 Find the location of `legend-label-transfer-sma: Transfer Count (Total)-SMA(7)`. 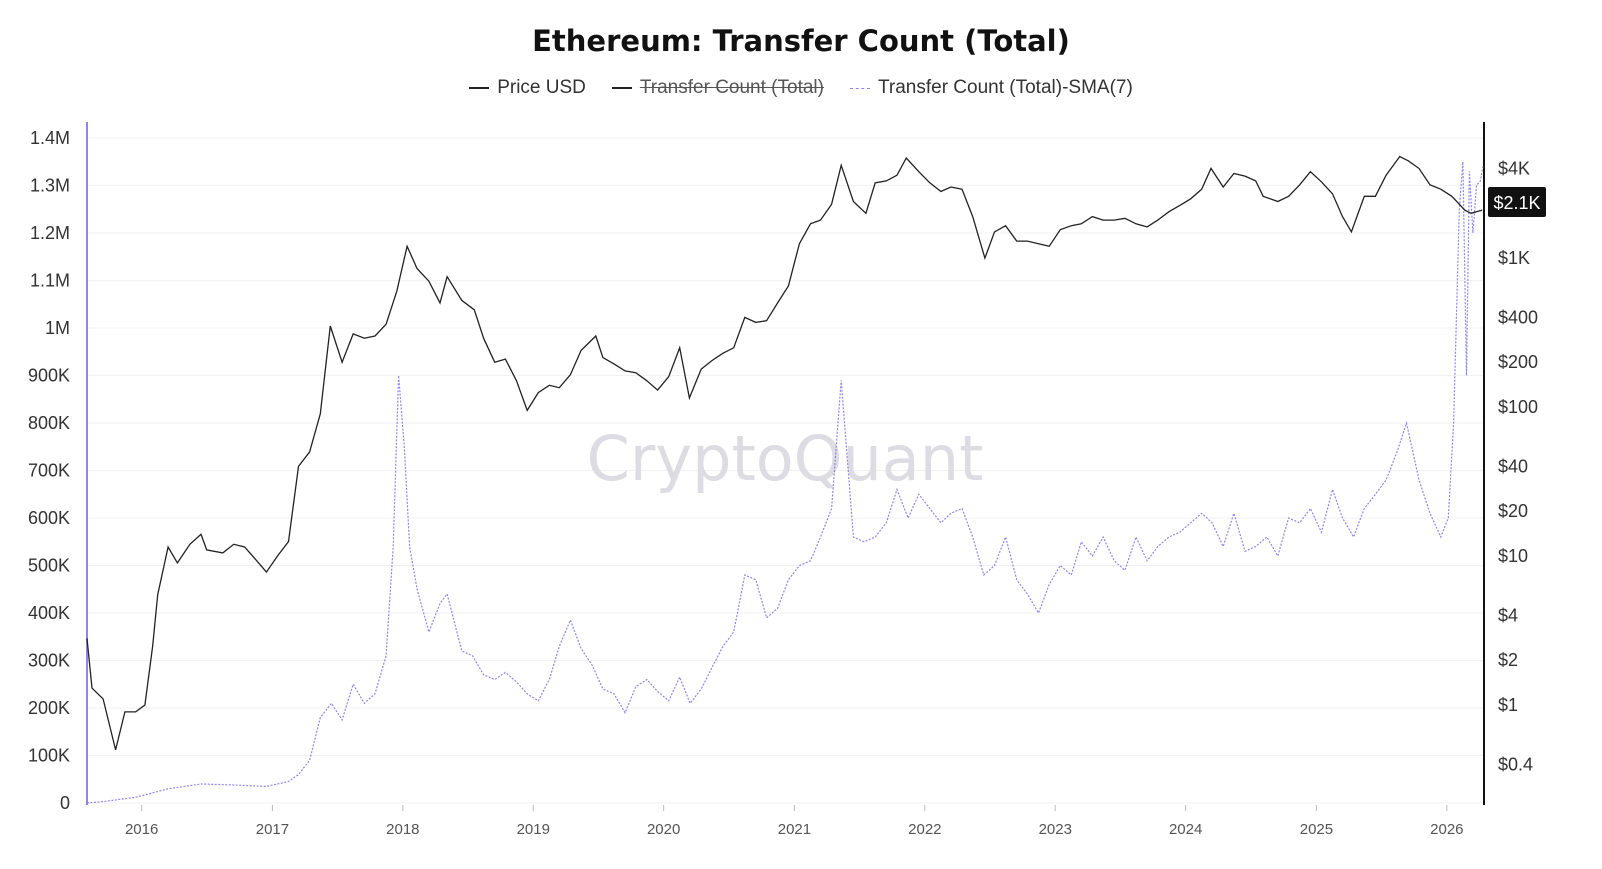

legend-label-transfer-sma: Transfer Count (Total)-SMA(7) is located at coordinates (1005, 87).